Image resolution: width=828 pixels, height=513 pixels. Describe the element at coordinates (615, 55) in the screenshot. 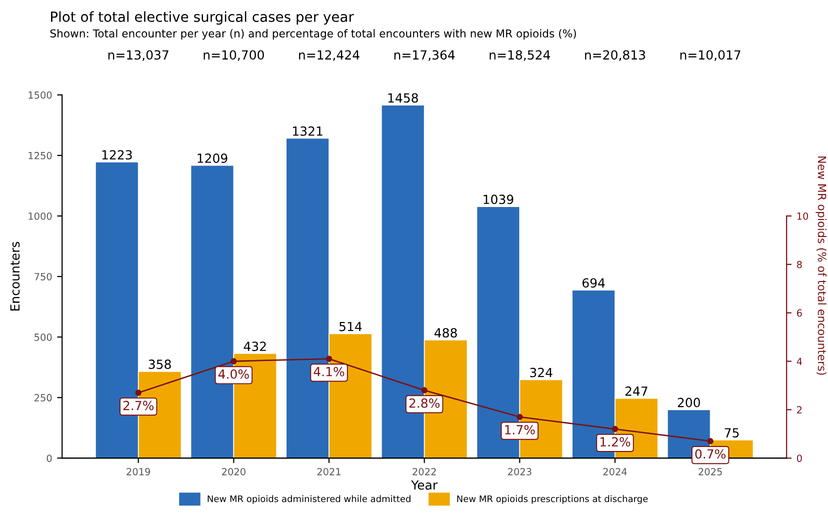

I see `text: n=20,813` at that location.